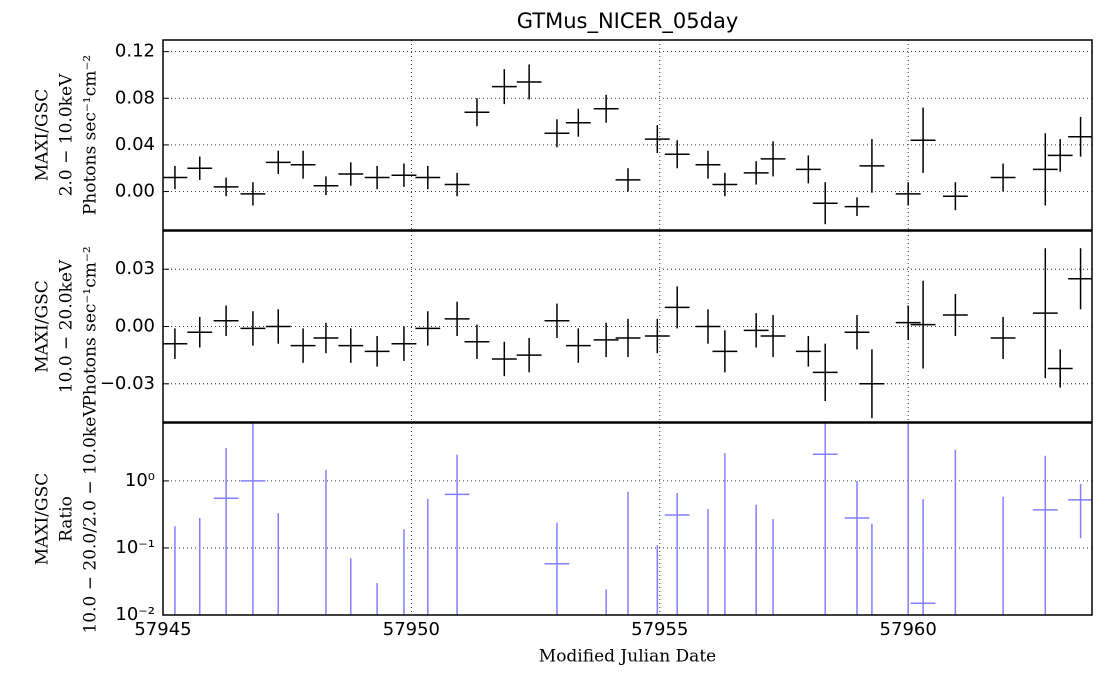 Image resolution: width=1105 pixels, height=680 pixels. What do you see at coordinates (908, 629) in the screenshot?
I see `x-tick-label: 57960` at bounding box center [908, 629].